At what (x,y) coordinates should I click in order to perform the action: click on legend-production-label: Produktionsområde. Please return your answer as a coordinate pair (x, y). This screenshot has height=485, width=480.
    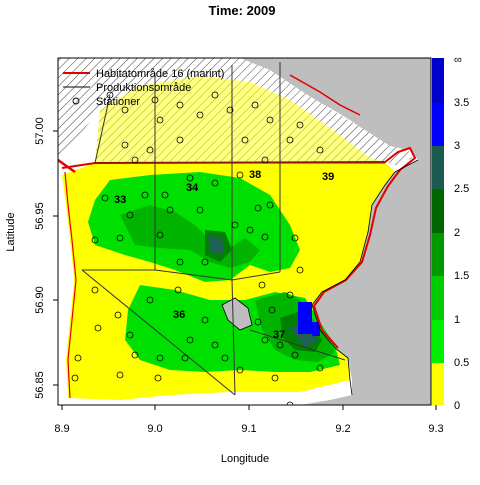
    Looking at the image, I should click on (143, 88).